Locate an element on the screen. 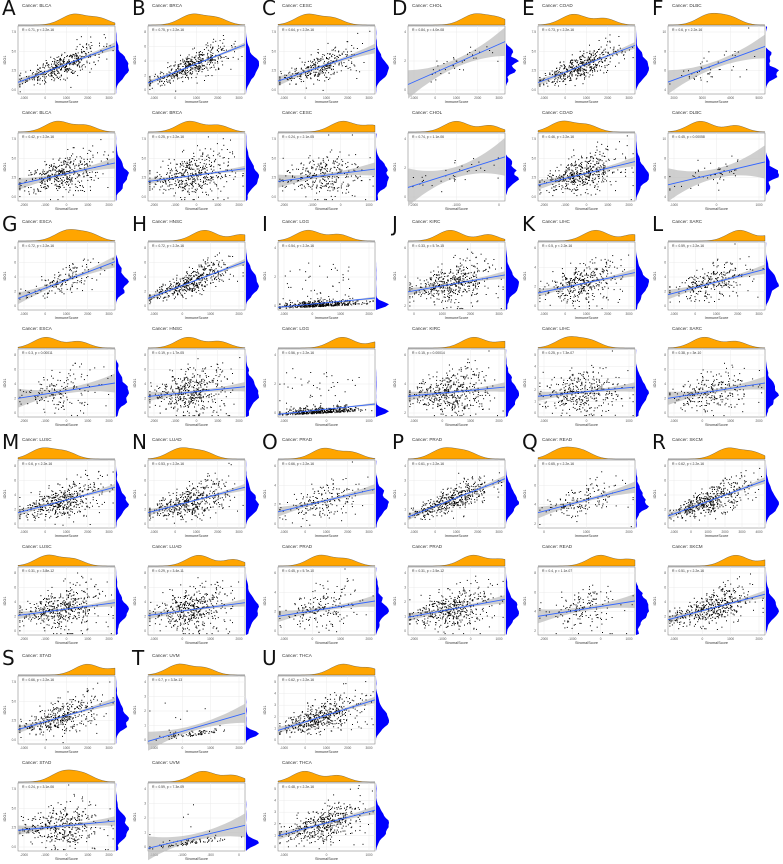 Image resolution: width=783 pixels, height=864 pixels. cancer-label: Cancer: UVM is located at coordinates (166, 655).